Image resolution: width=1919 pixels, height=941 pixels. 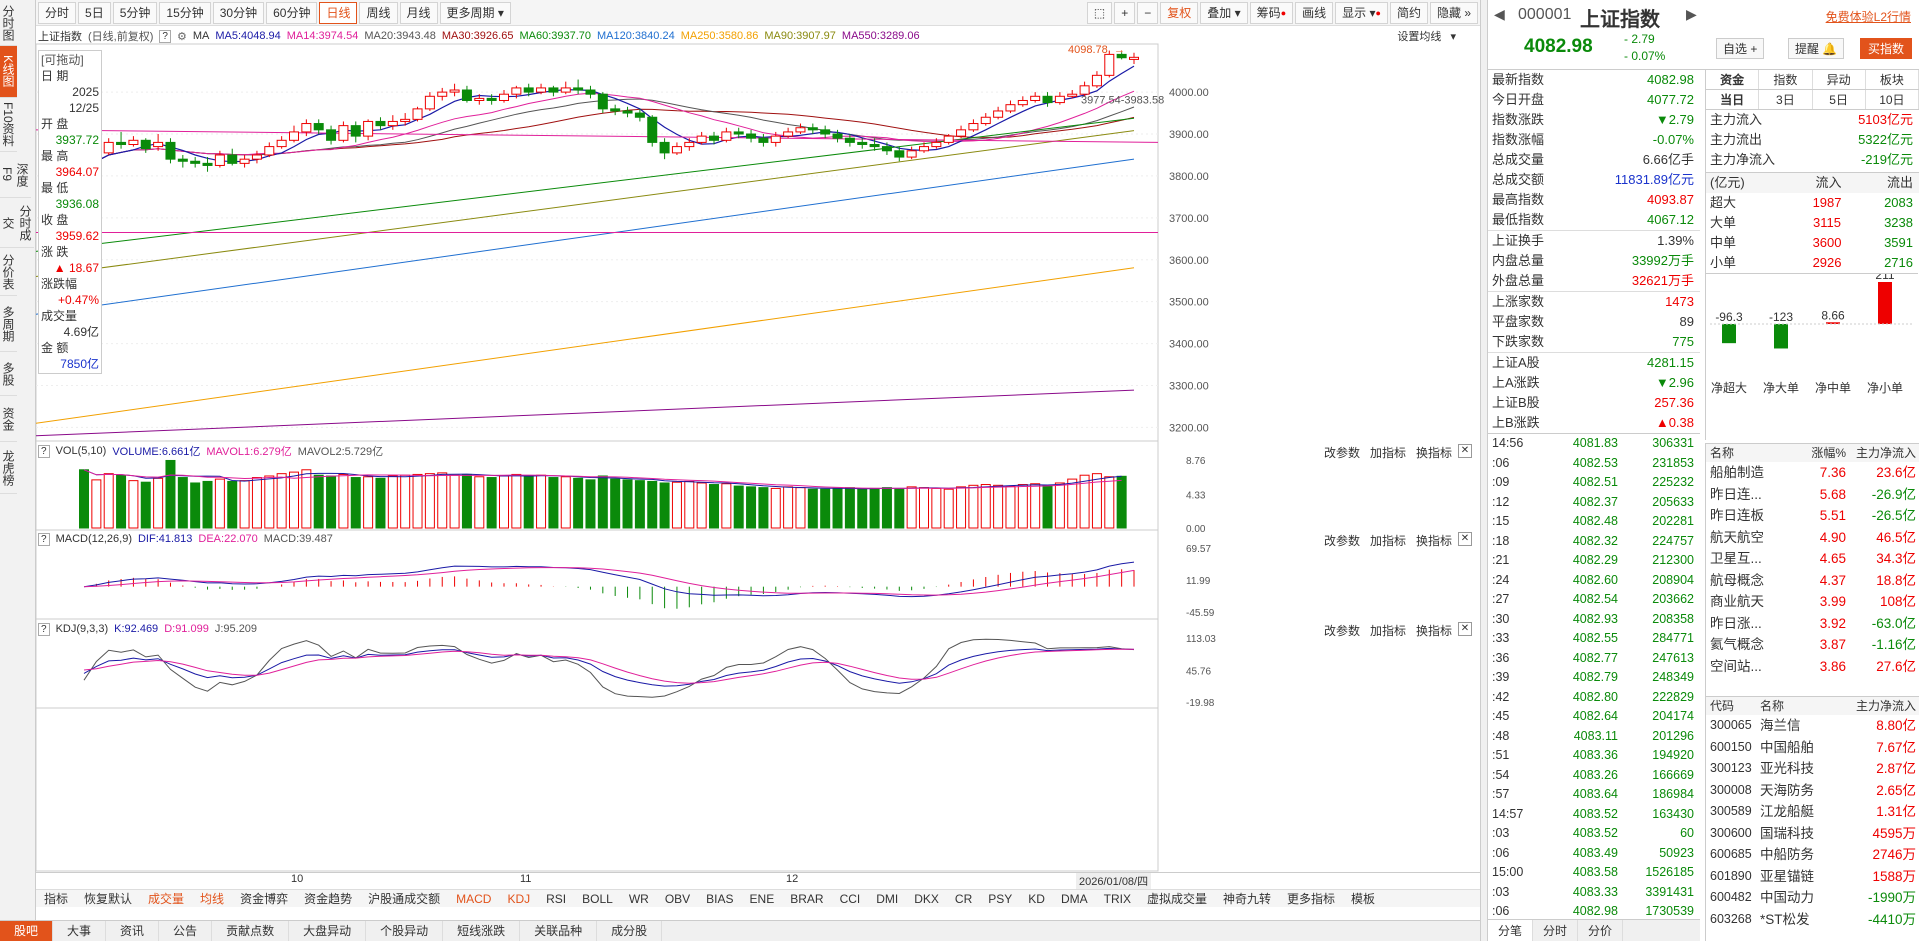 I want to click on ma-settings-button: 设置均线 ▾, so click(x=1429, y=36).